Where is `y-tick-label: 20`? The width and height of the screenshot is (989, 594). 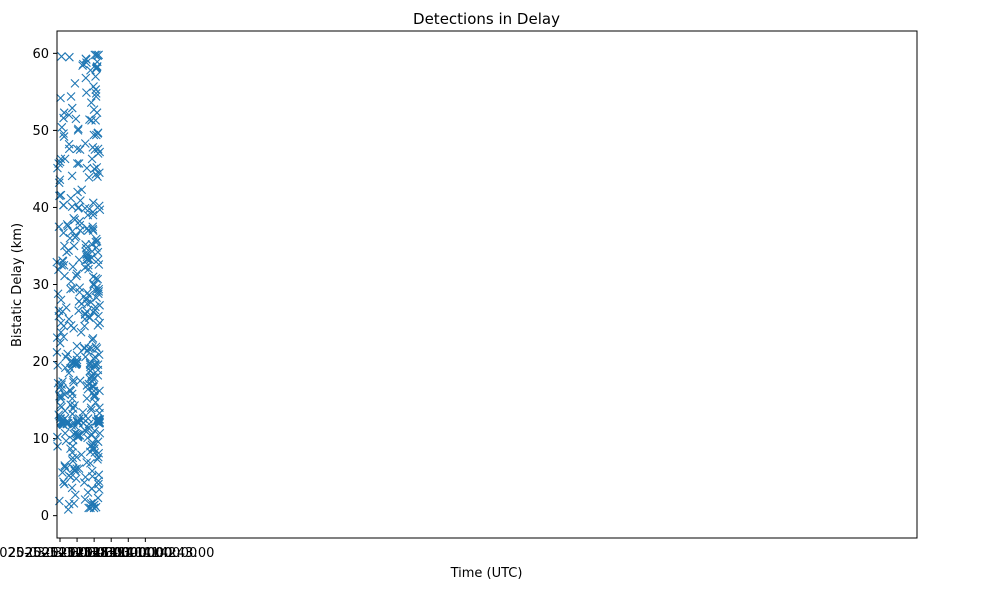 y-tick-label: 20 is located at coordinates (40, 362).